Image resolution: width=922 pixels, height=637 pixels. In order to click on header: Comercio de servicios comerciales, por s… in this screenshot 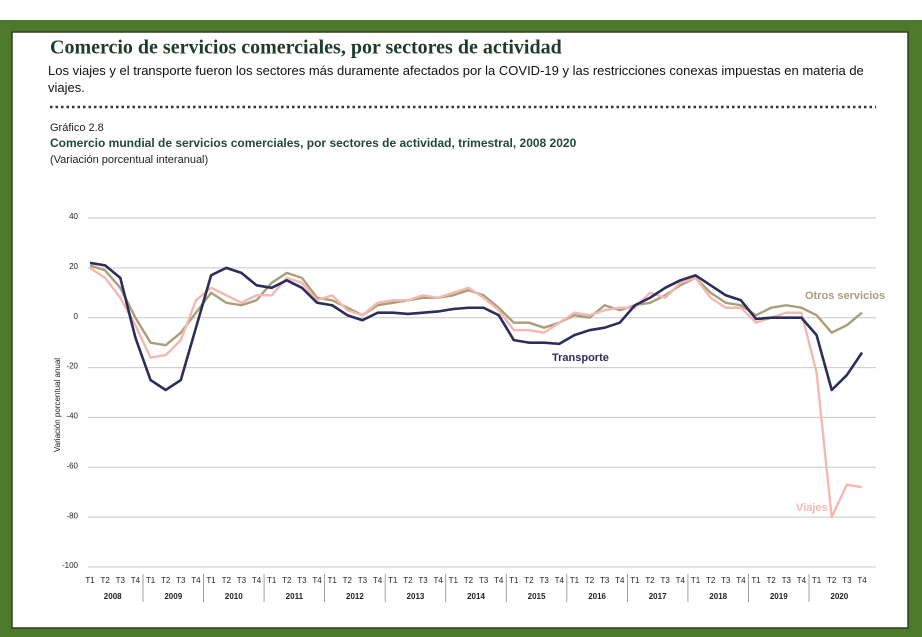, I will do `click(306, 48)`.